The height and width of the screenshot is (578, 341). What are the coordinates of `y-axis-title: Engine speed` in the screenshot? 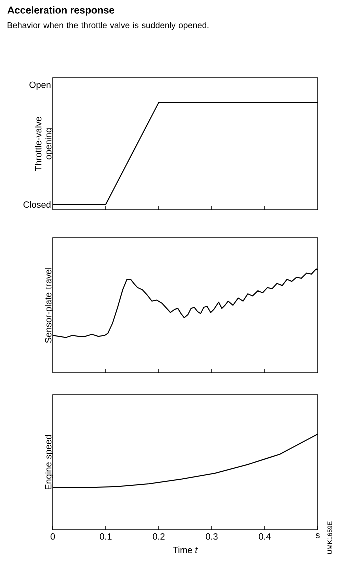 It's located at (49, 462).